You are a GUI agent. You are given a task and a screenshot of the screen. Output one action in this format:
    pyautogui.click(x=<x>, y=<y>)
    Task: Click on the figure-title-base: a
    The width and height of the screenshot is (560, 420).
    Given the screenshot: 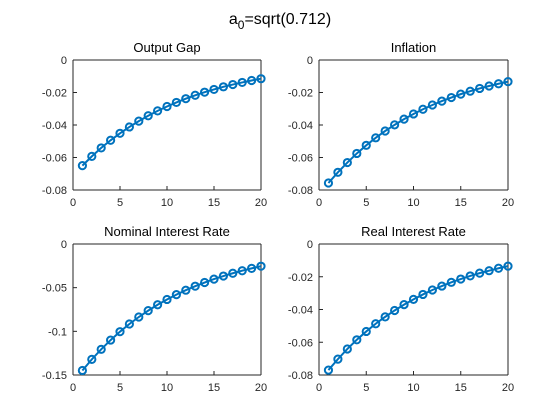 What is the action you would take?
    pyautogui.click(x=233, y=19)
    